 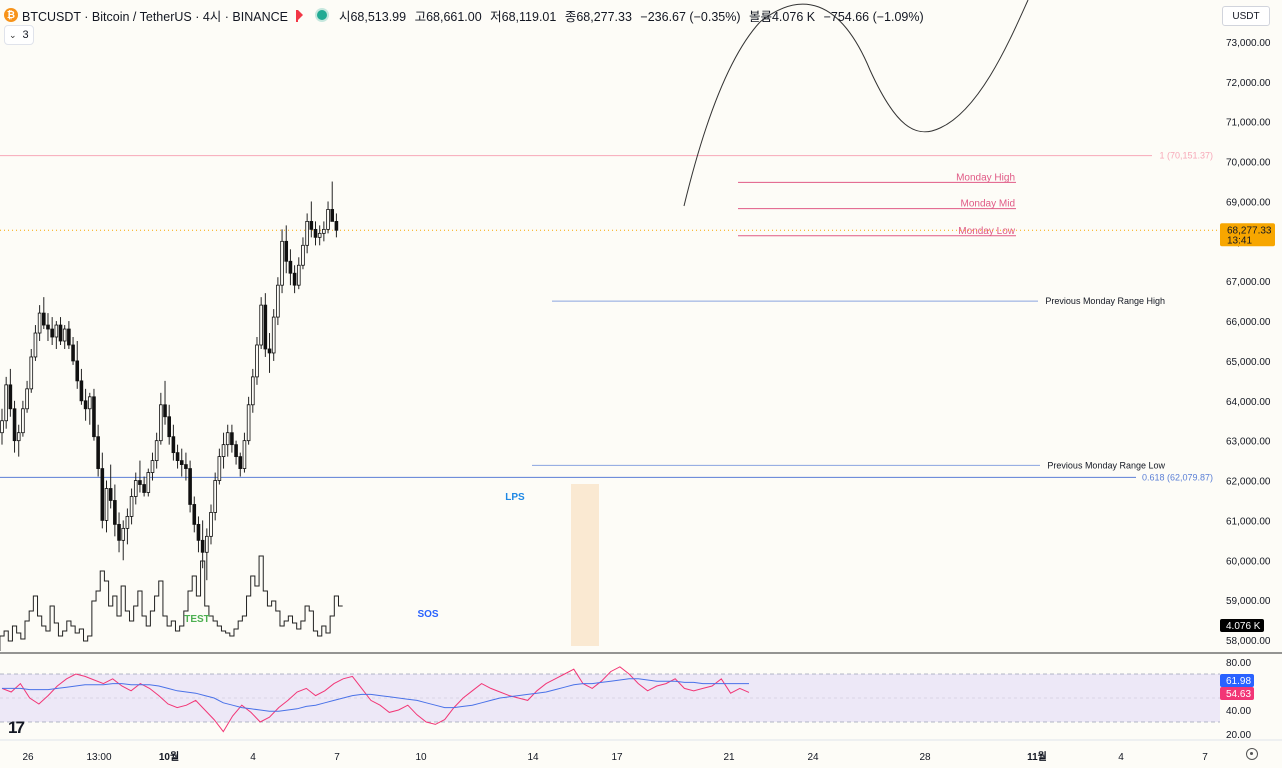 What do you see at coordinates (782, 16) in the screenshot?
I see `volume-value: 볼륨4.076 K` at bounding box center [782, 16].